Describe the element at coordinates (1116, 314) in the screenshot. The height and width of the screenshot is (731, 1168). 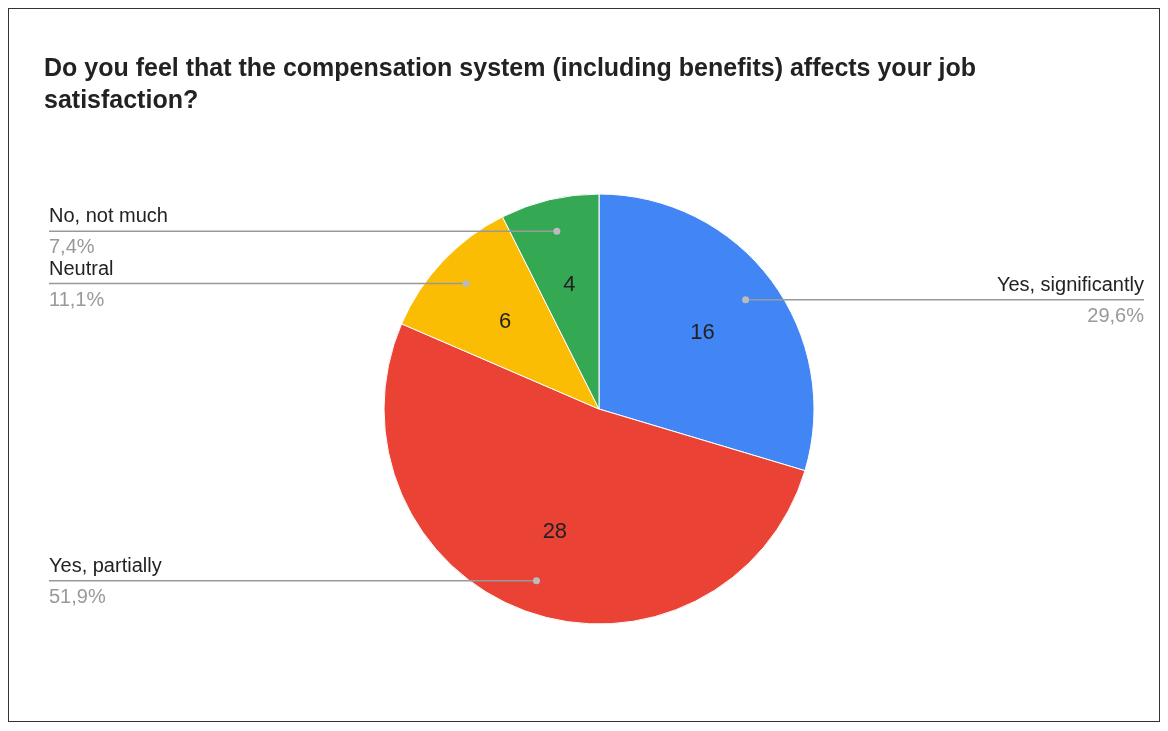
I see `text: 29,6%` at that location.